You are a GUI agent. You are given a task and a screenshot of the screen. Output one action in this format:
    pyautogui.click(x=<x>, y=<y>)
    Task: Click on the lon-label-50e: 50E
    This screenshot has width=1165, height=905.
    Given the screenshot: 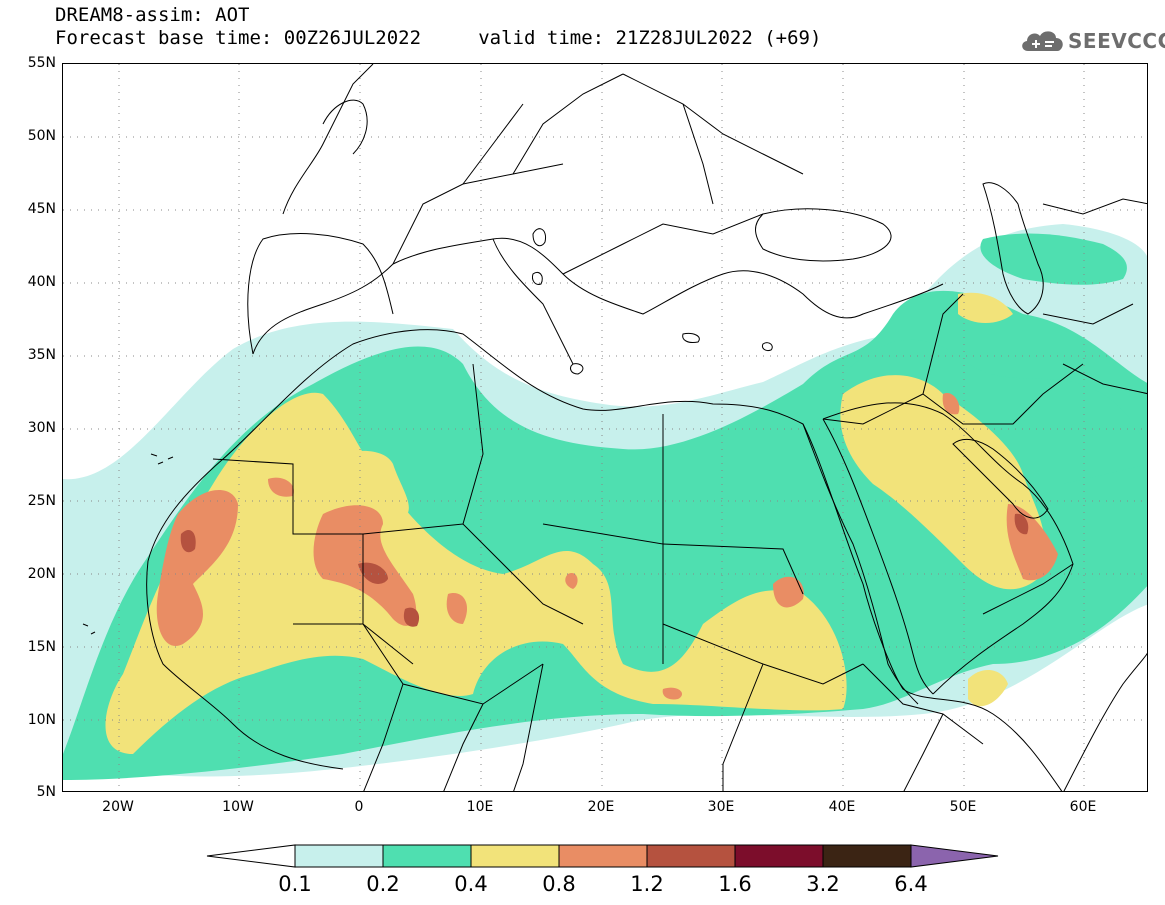 What is the action you would take?
    pyautogui.click(x=963, y=807)
    